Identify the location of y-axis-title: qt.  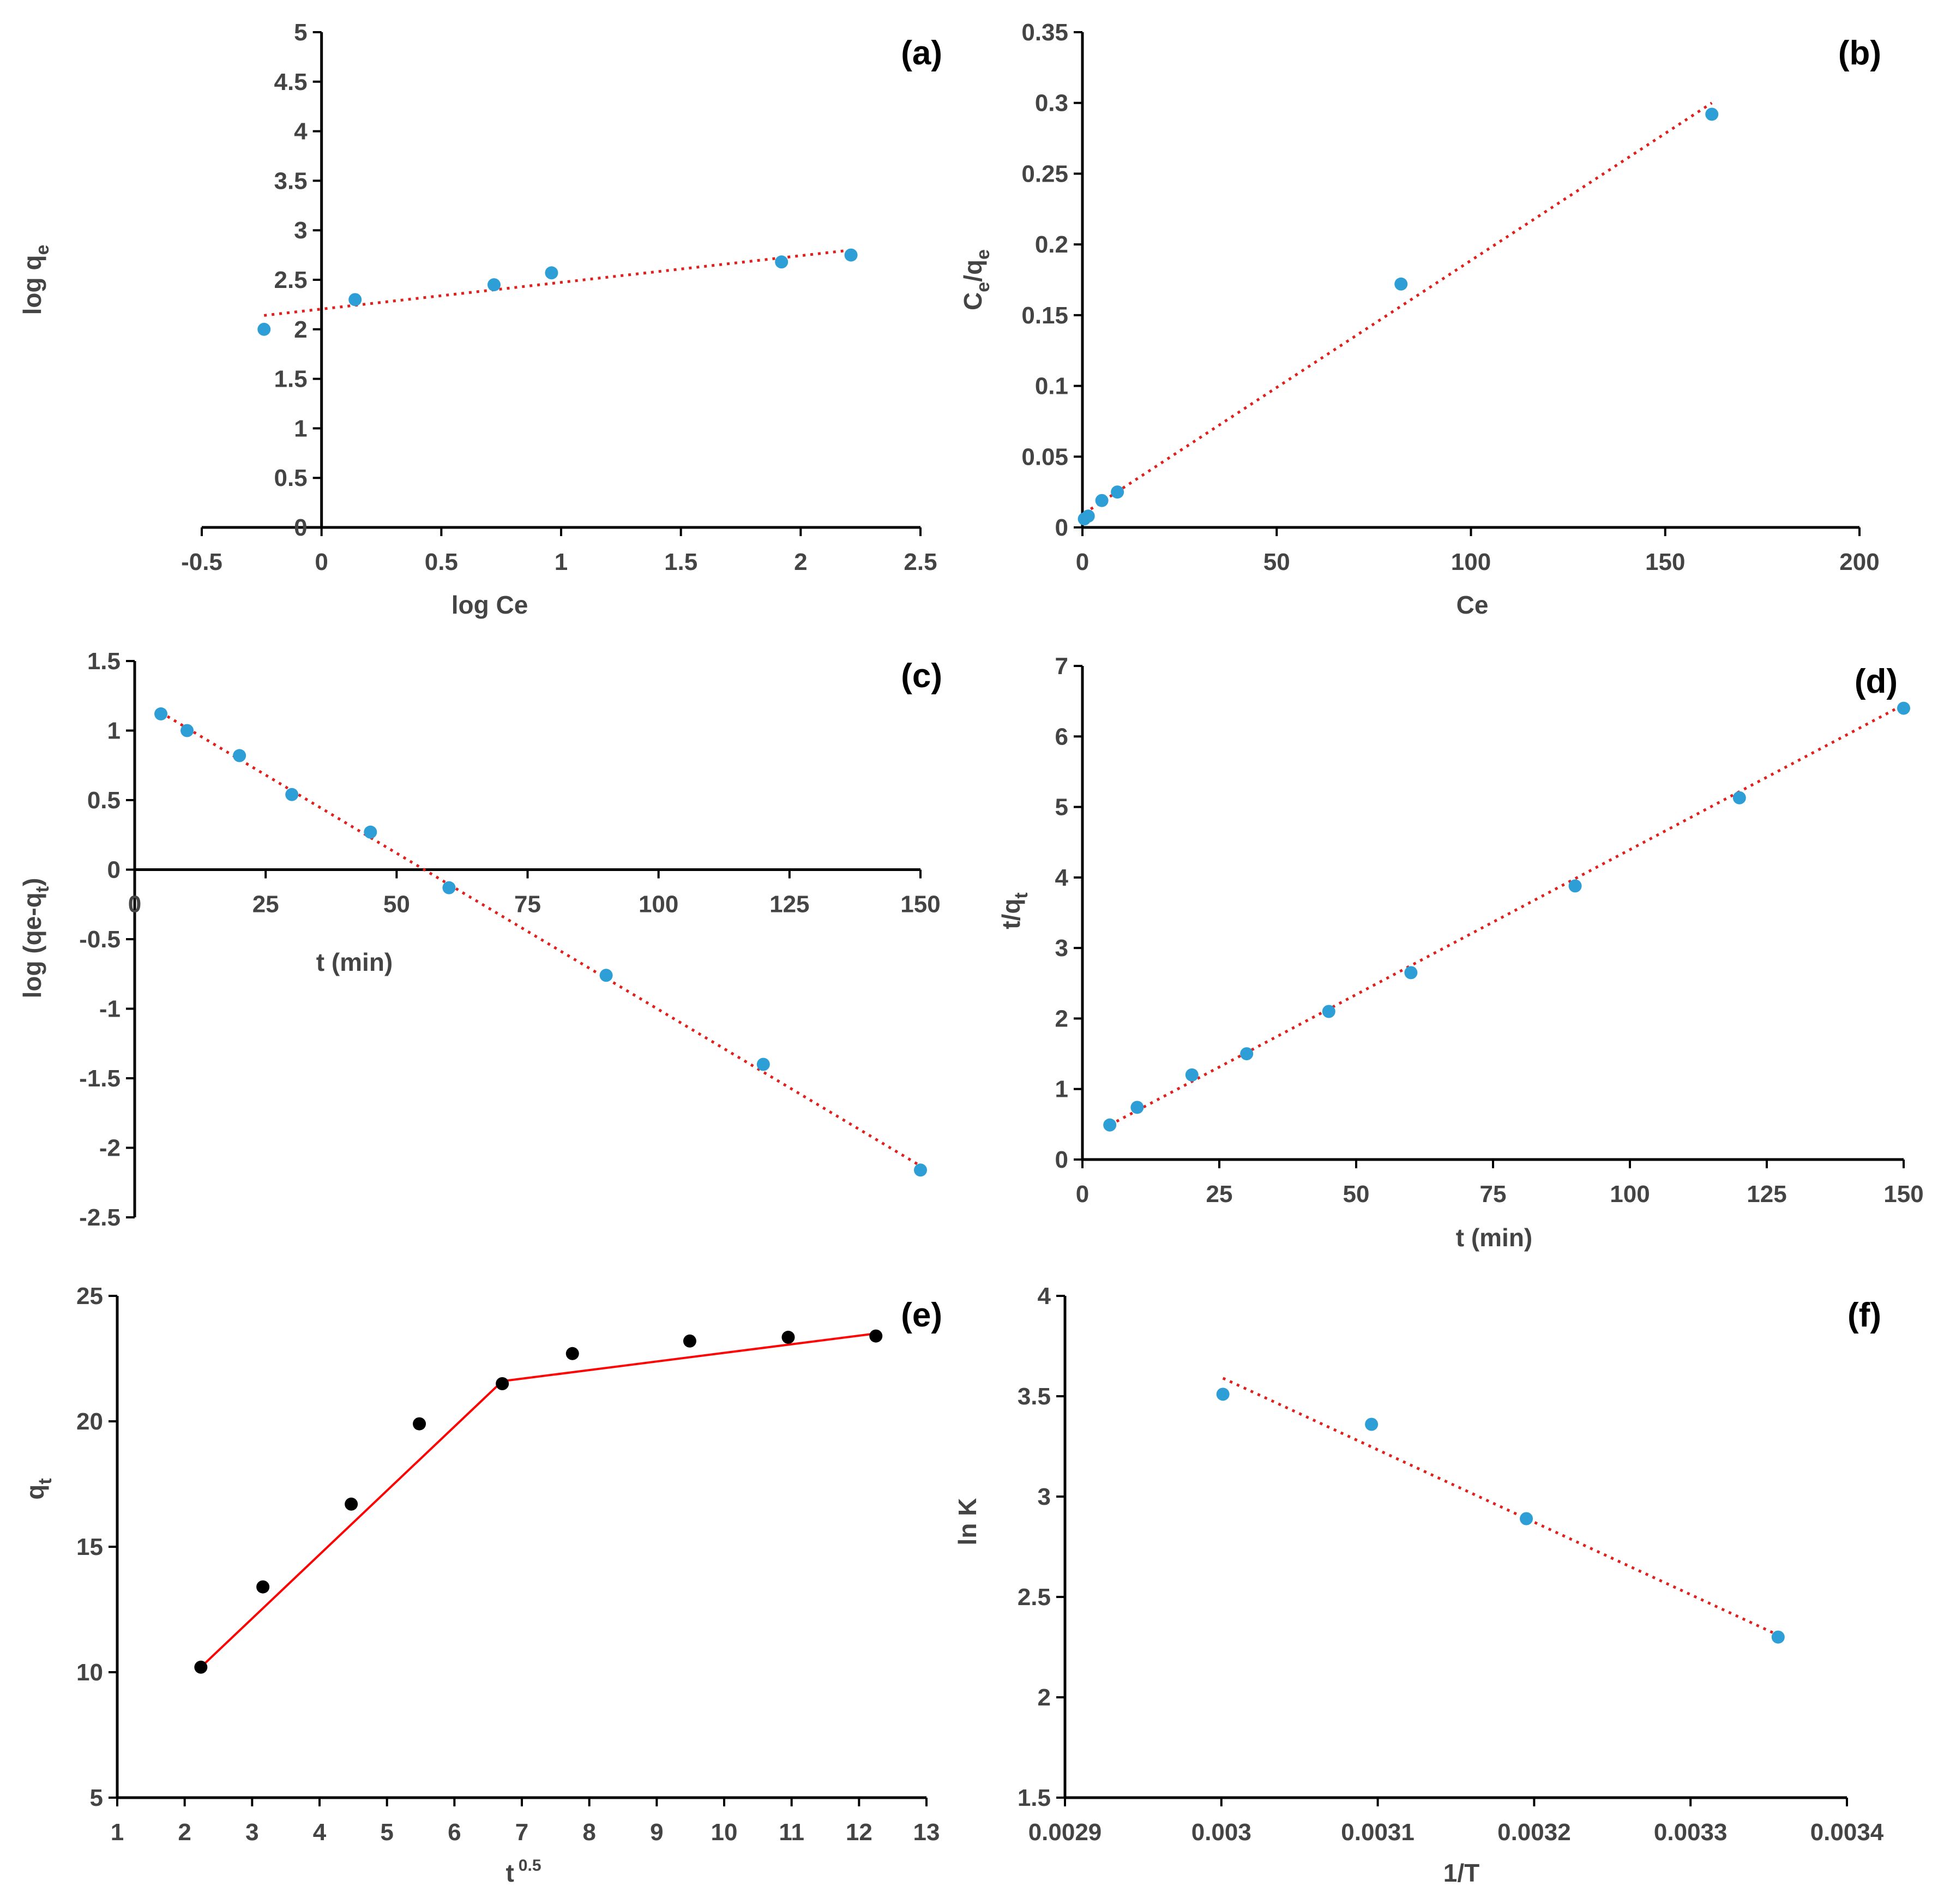
(38, 1488).